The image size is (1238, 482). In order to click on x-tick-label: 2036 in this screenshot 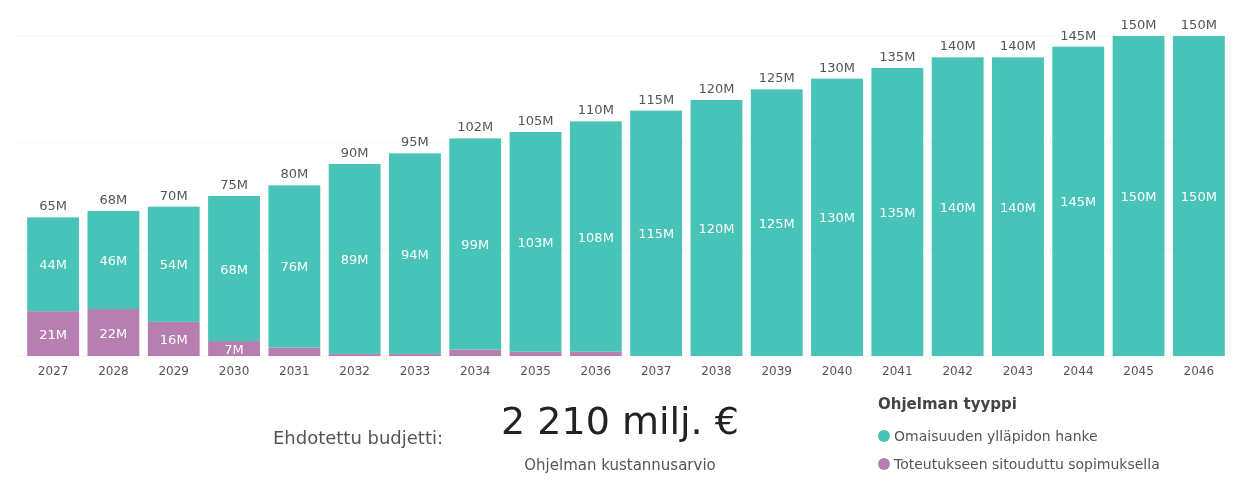, I will do `click(596, 371)`.